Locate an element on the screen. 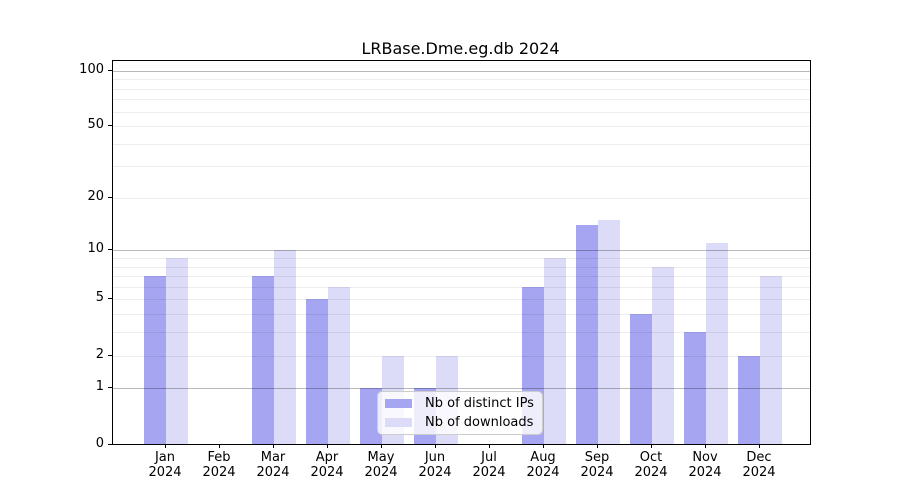 This screenshot has height=500, width=900. y-tick-label-100: 100 is located at coordinates (91, 69).